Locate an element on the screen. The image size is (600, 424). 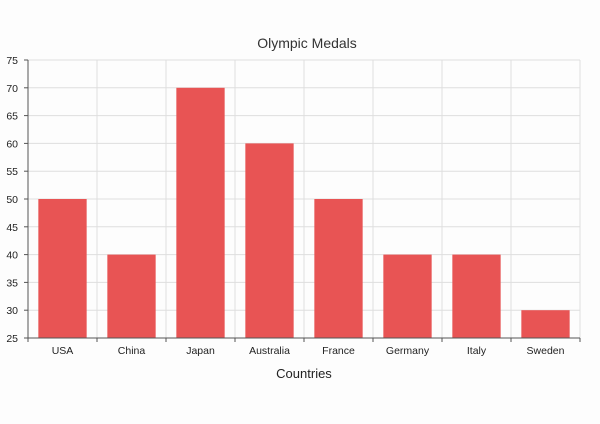
y-tick-label: 50 is located at coordinates (12, 200).